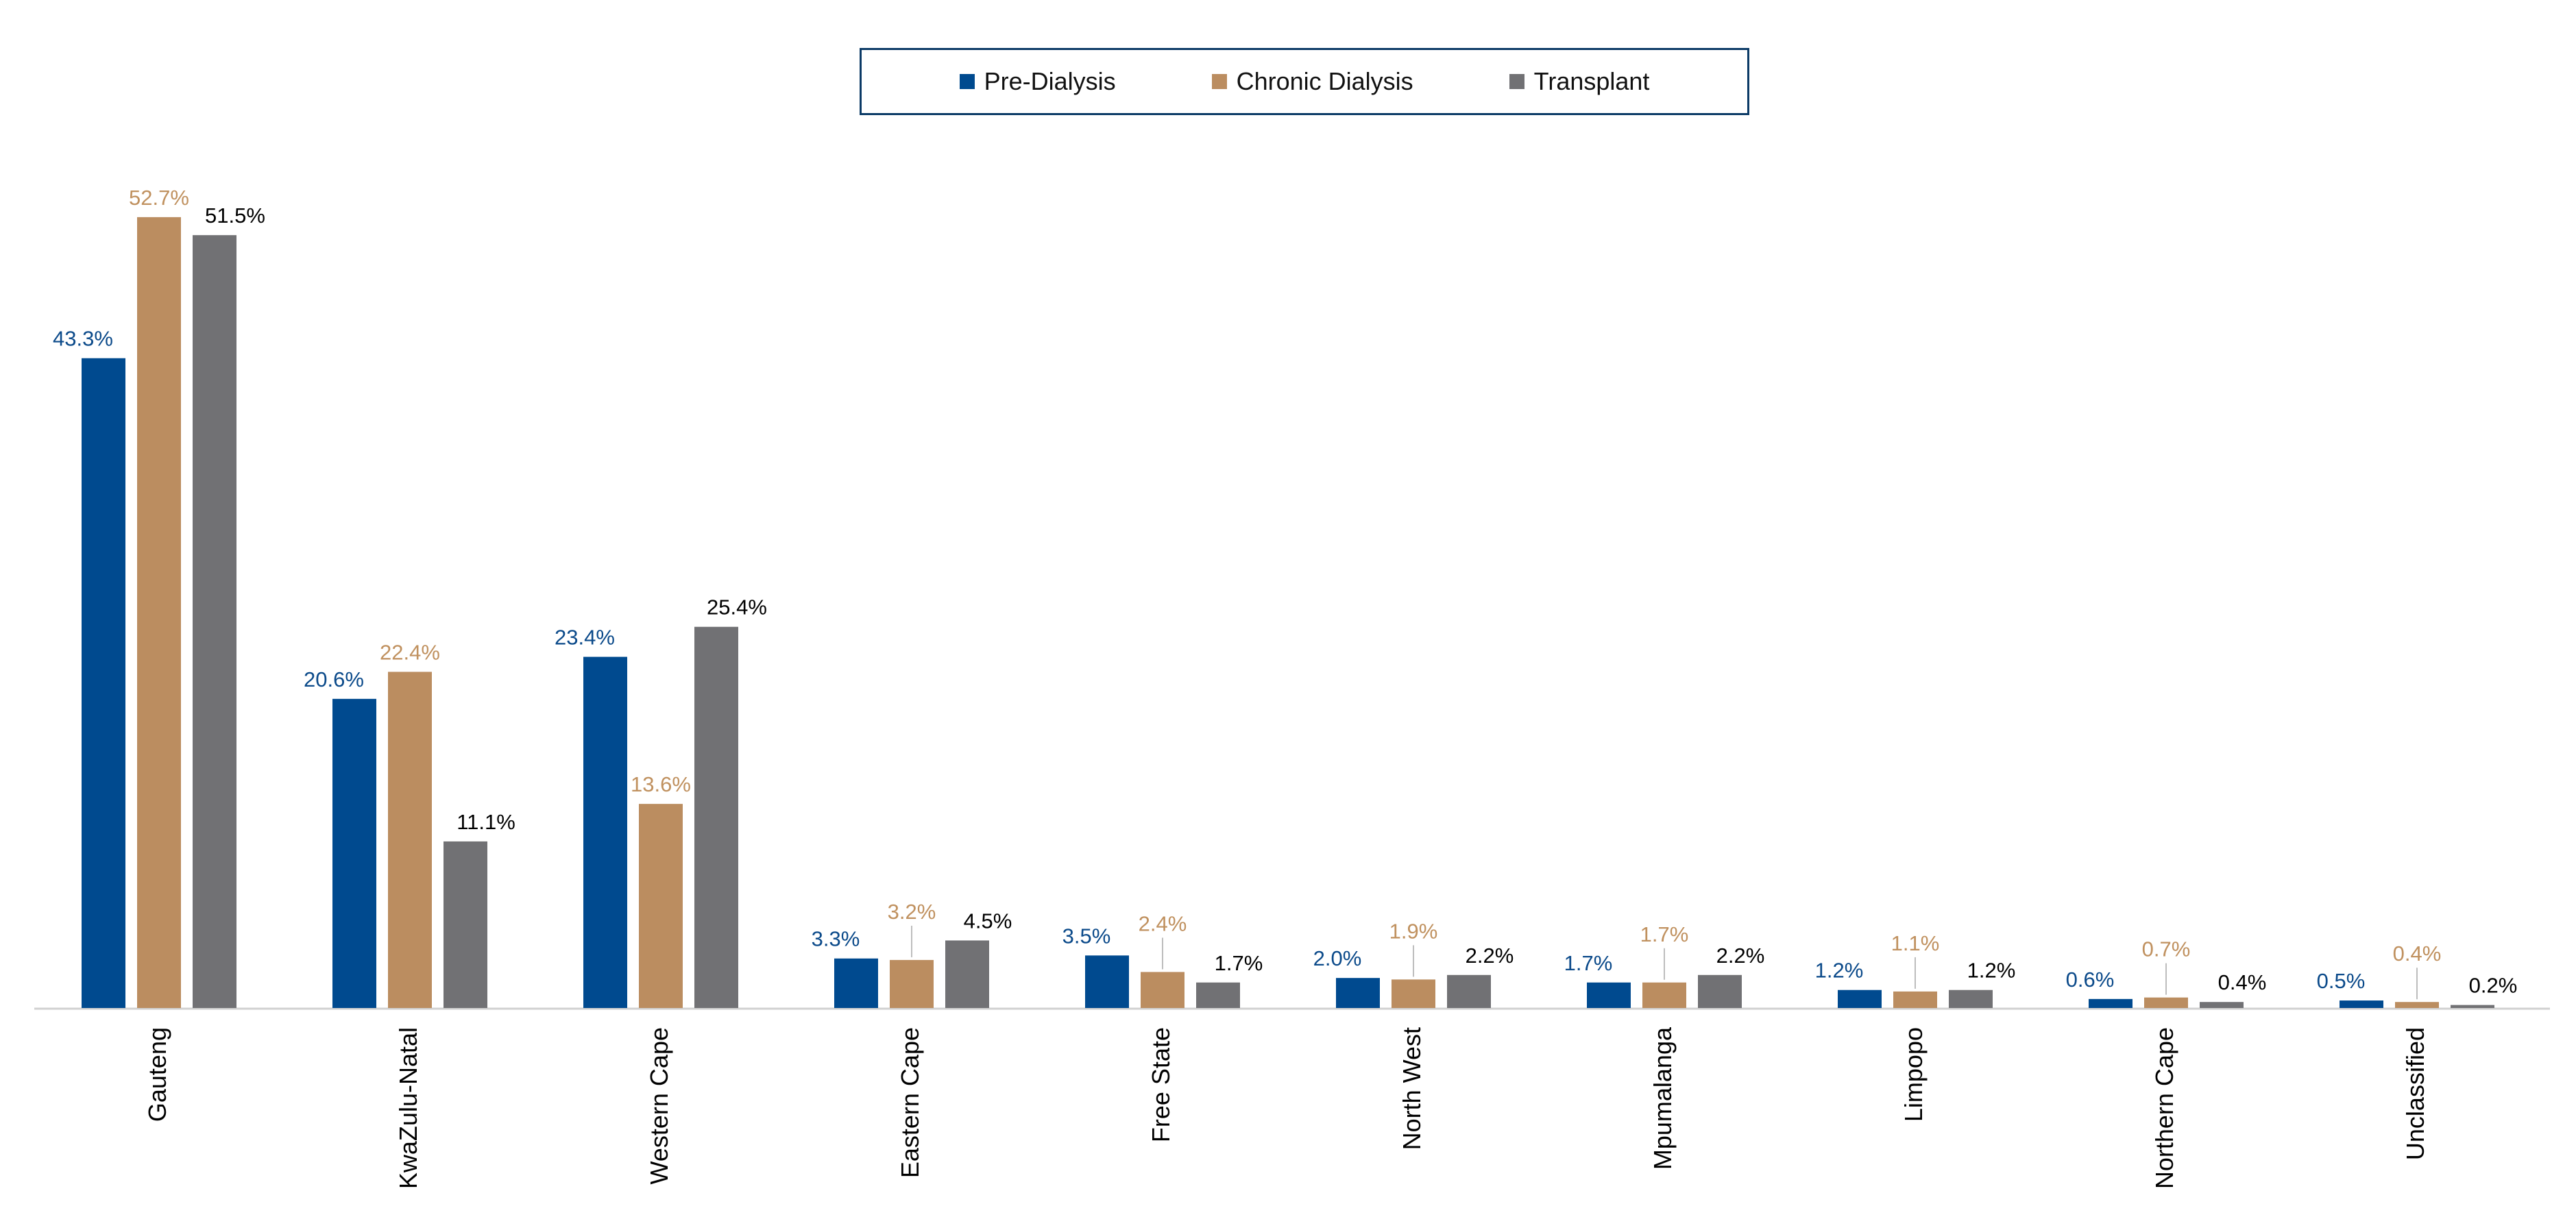 This screenshot has width=2576, height=1217. I want to click on bar-transplant-northern-cape, so click(2222, 1005).